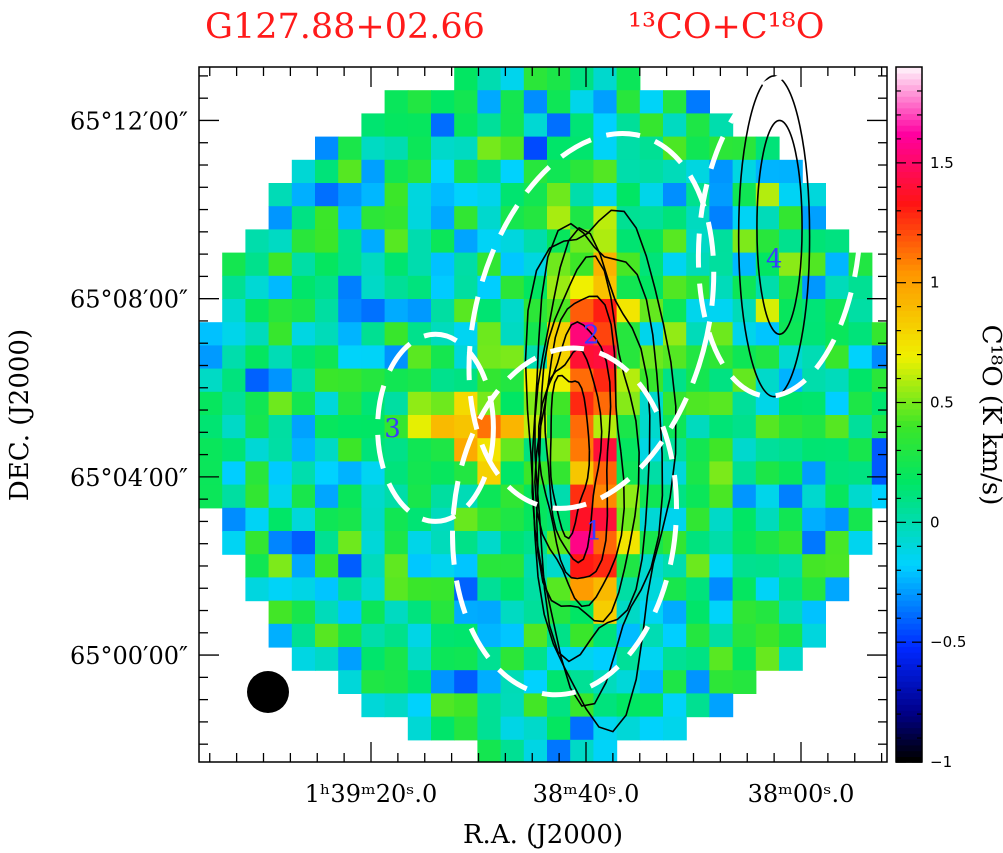 This screenshot has width=1003, height=853. Describe the element at coordinates (591, 335) in the screenshot. I see `clump-label: 2` at that location.